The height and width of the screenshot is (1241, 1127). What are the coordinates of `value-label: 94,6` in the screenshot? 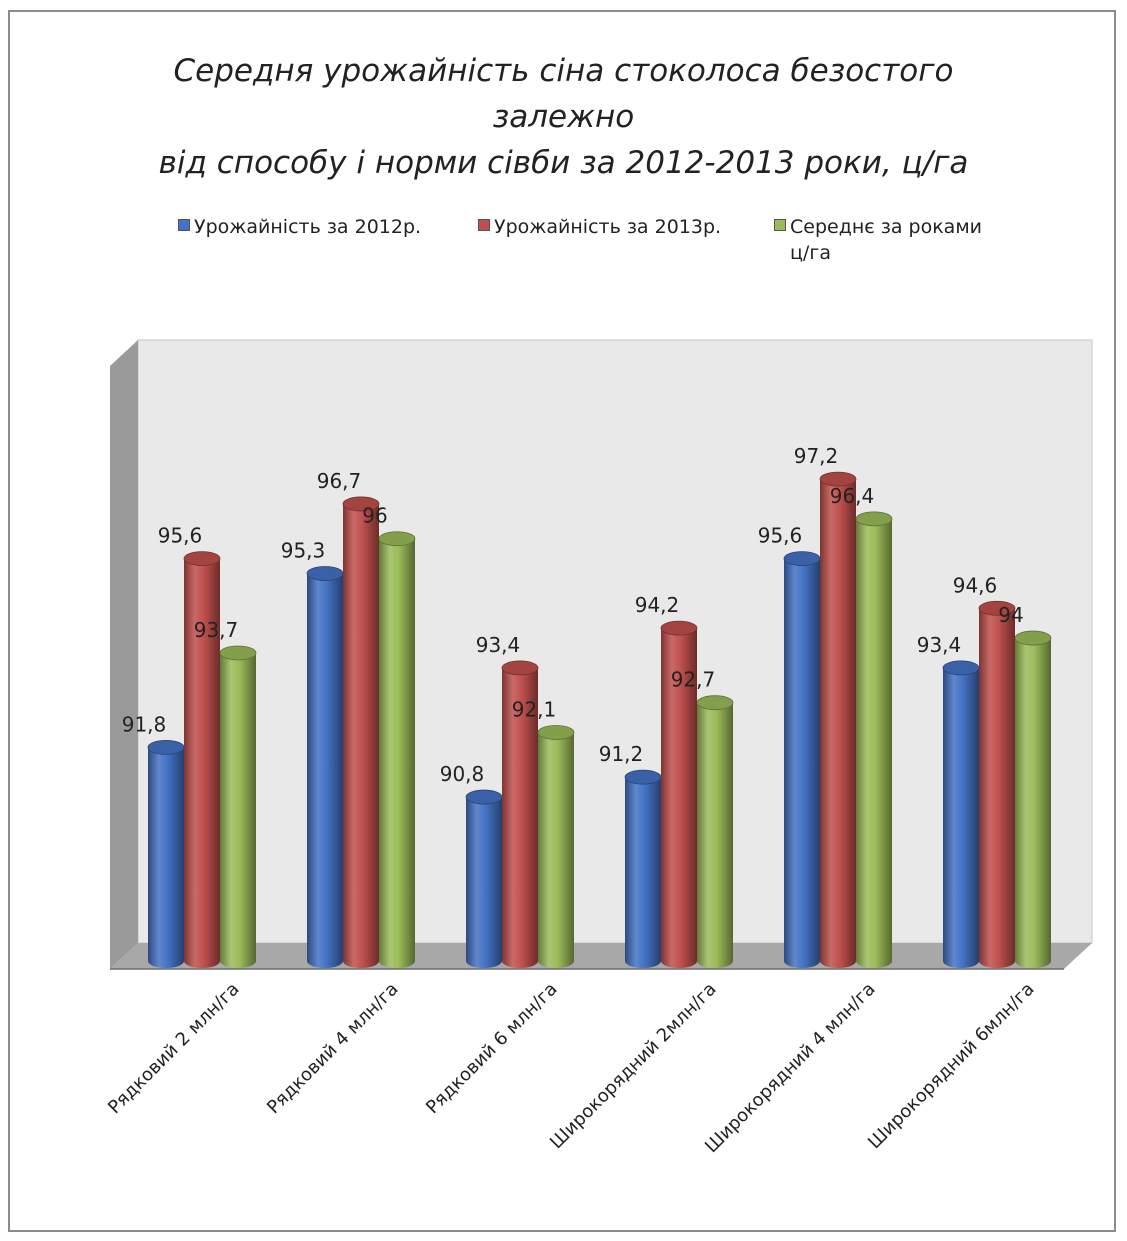 It's located at (975, 585).